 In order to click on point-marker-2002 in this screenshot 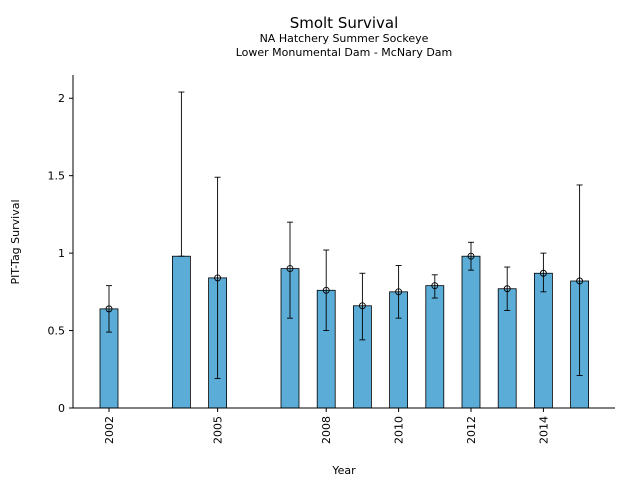, I will do `click(109, 309)`.